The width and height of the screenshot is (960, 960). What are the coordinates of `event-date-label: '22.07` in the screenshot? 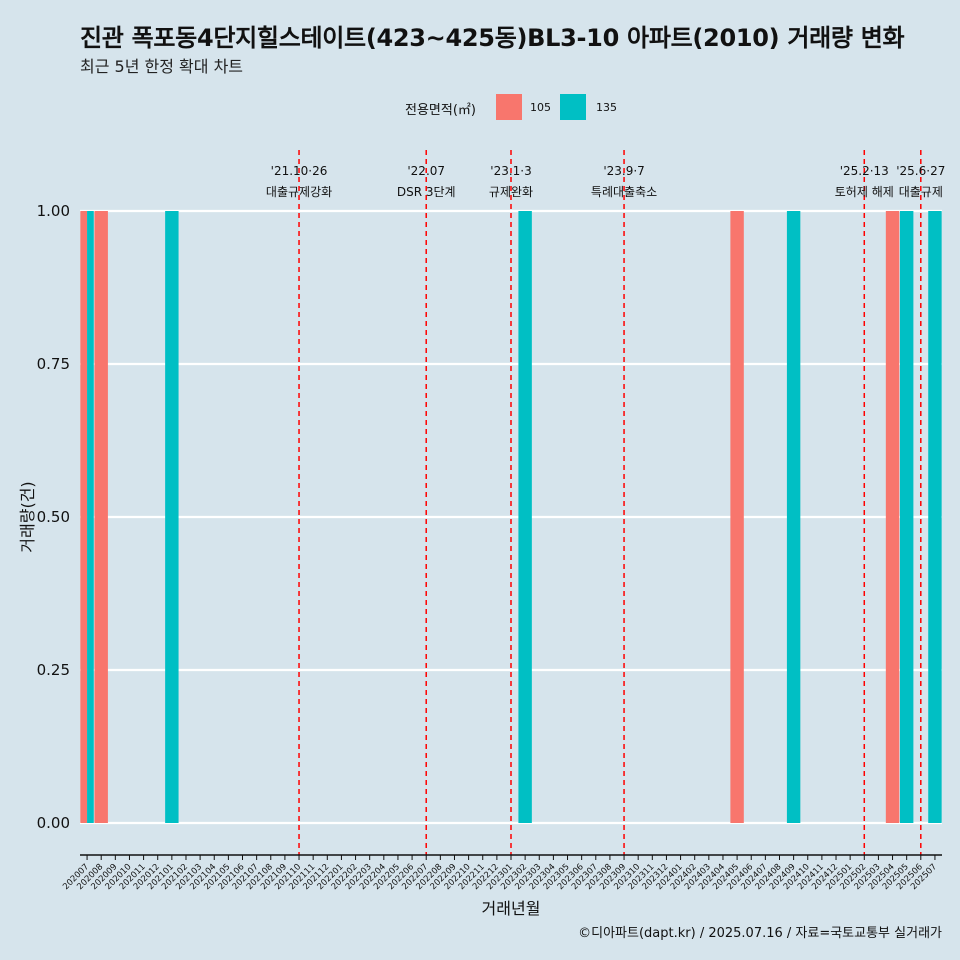 It's located at (426, 171).